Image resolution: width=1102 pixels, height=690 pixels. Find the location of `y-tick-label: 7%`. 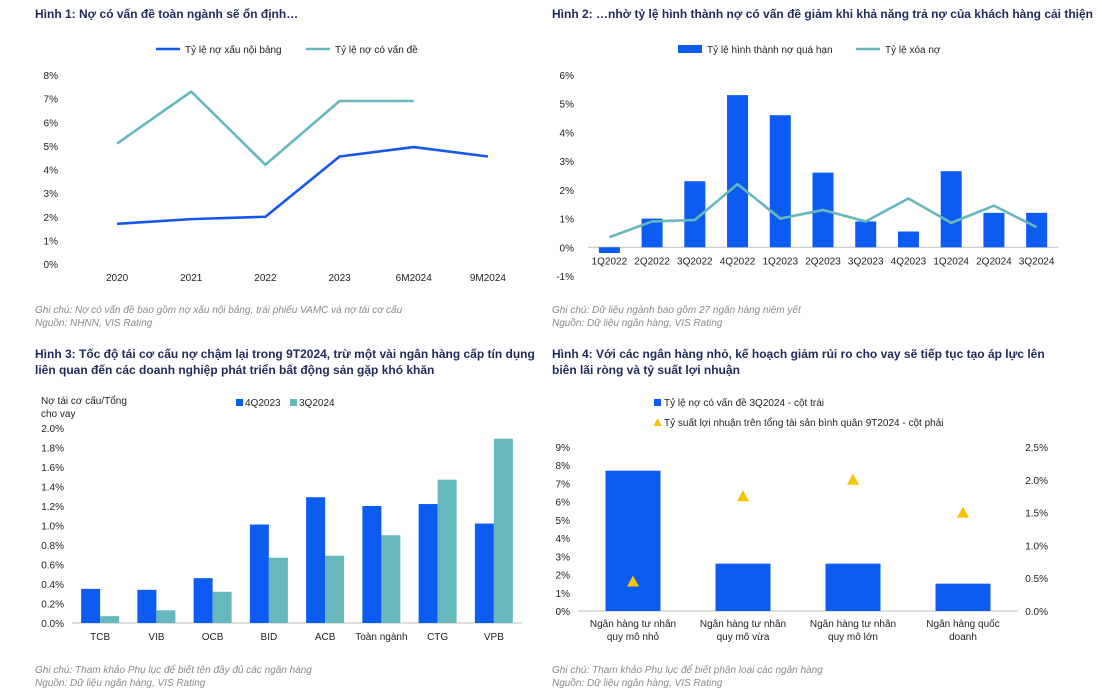

y-tick-label: 7% is located at coordinates (51, 100).